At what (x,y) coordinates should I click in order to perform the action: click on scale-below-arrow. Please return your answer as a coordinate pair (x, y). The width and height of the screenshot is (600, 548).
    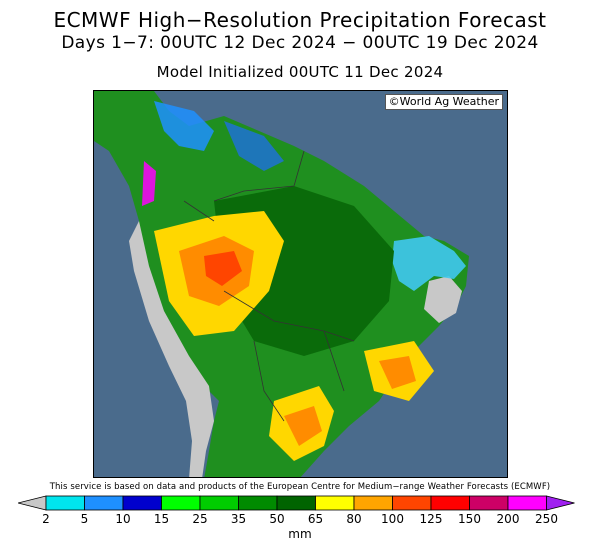
    Looking at the image, I should click on (32, 503).